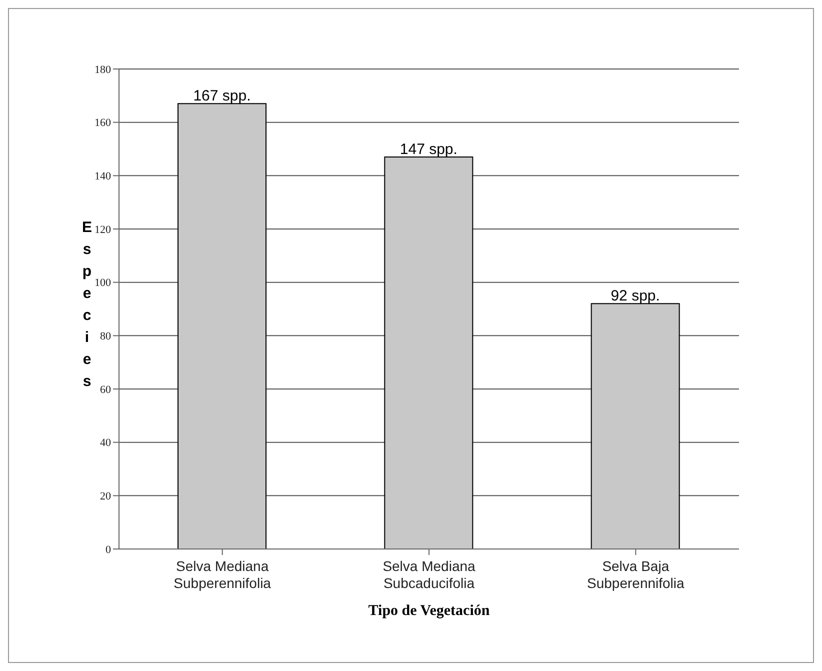 The image size is (822, 671). I want to click on x-axis-title: Tipo de Vegetación, so click(429, 611).